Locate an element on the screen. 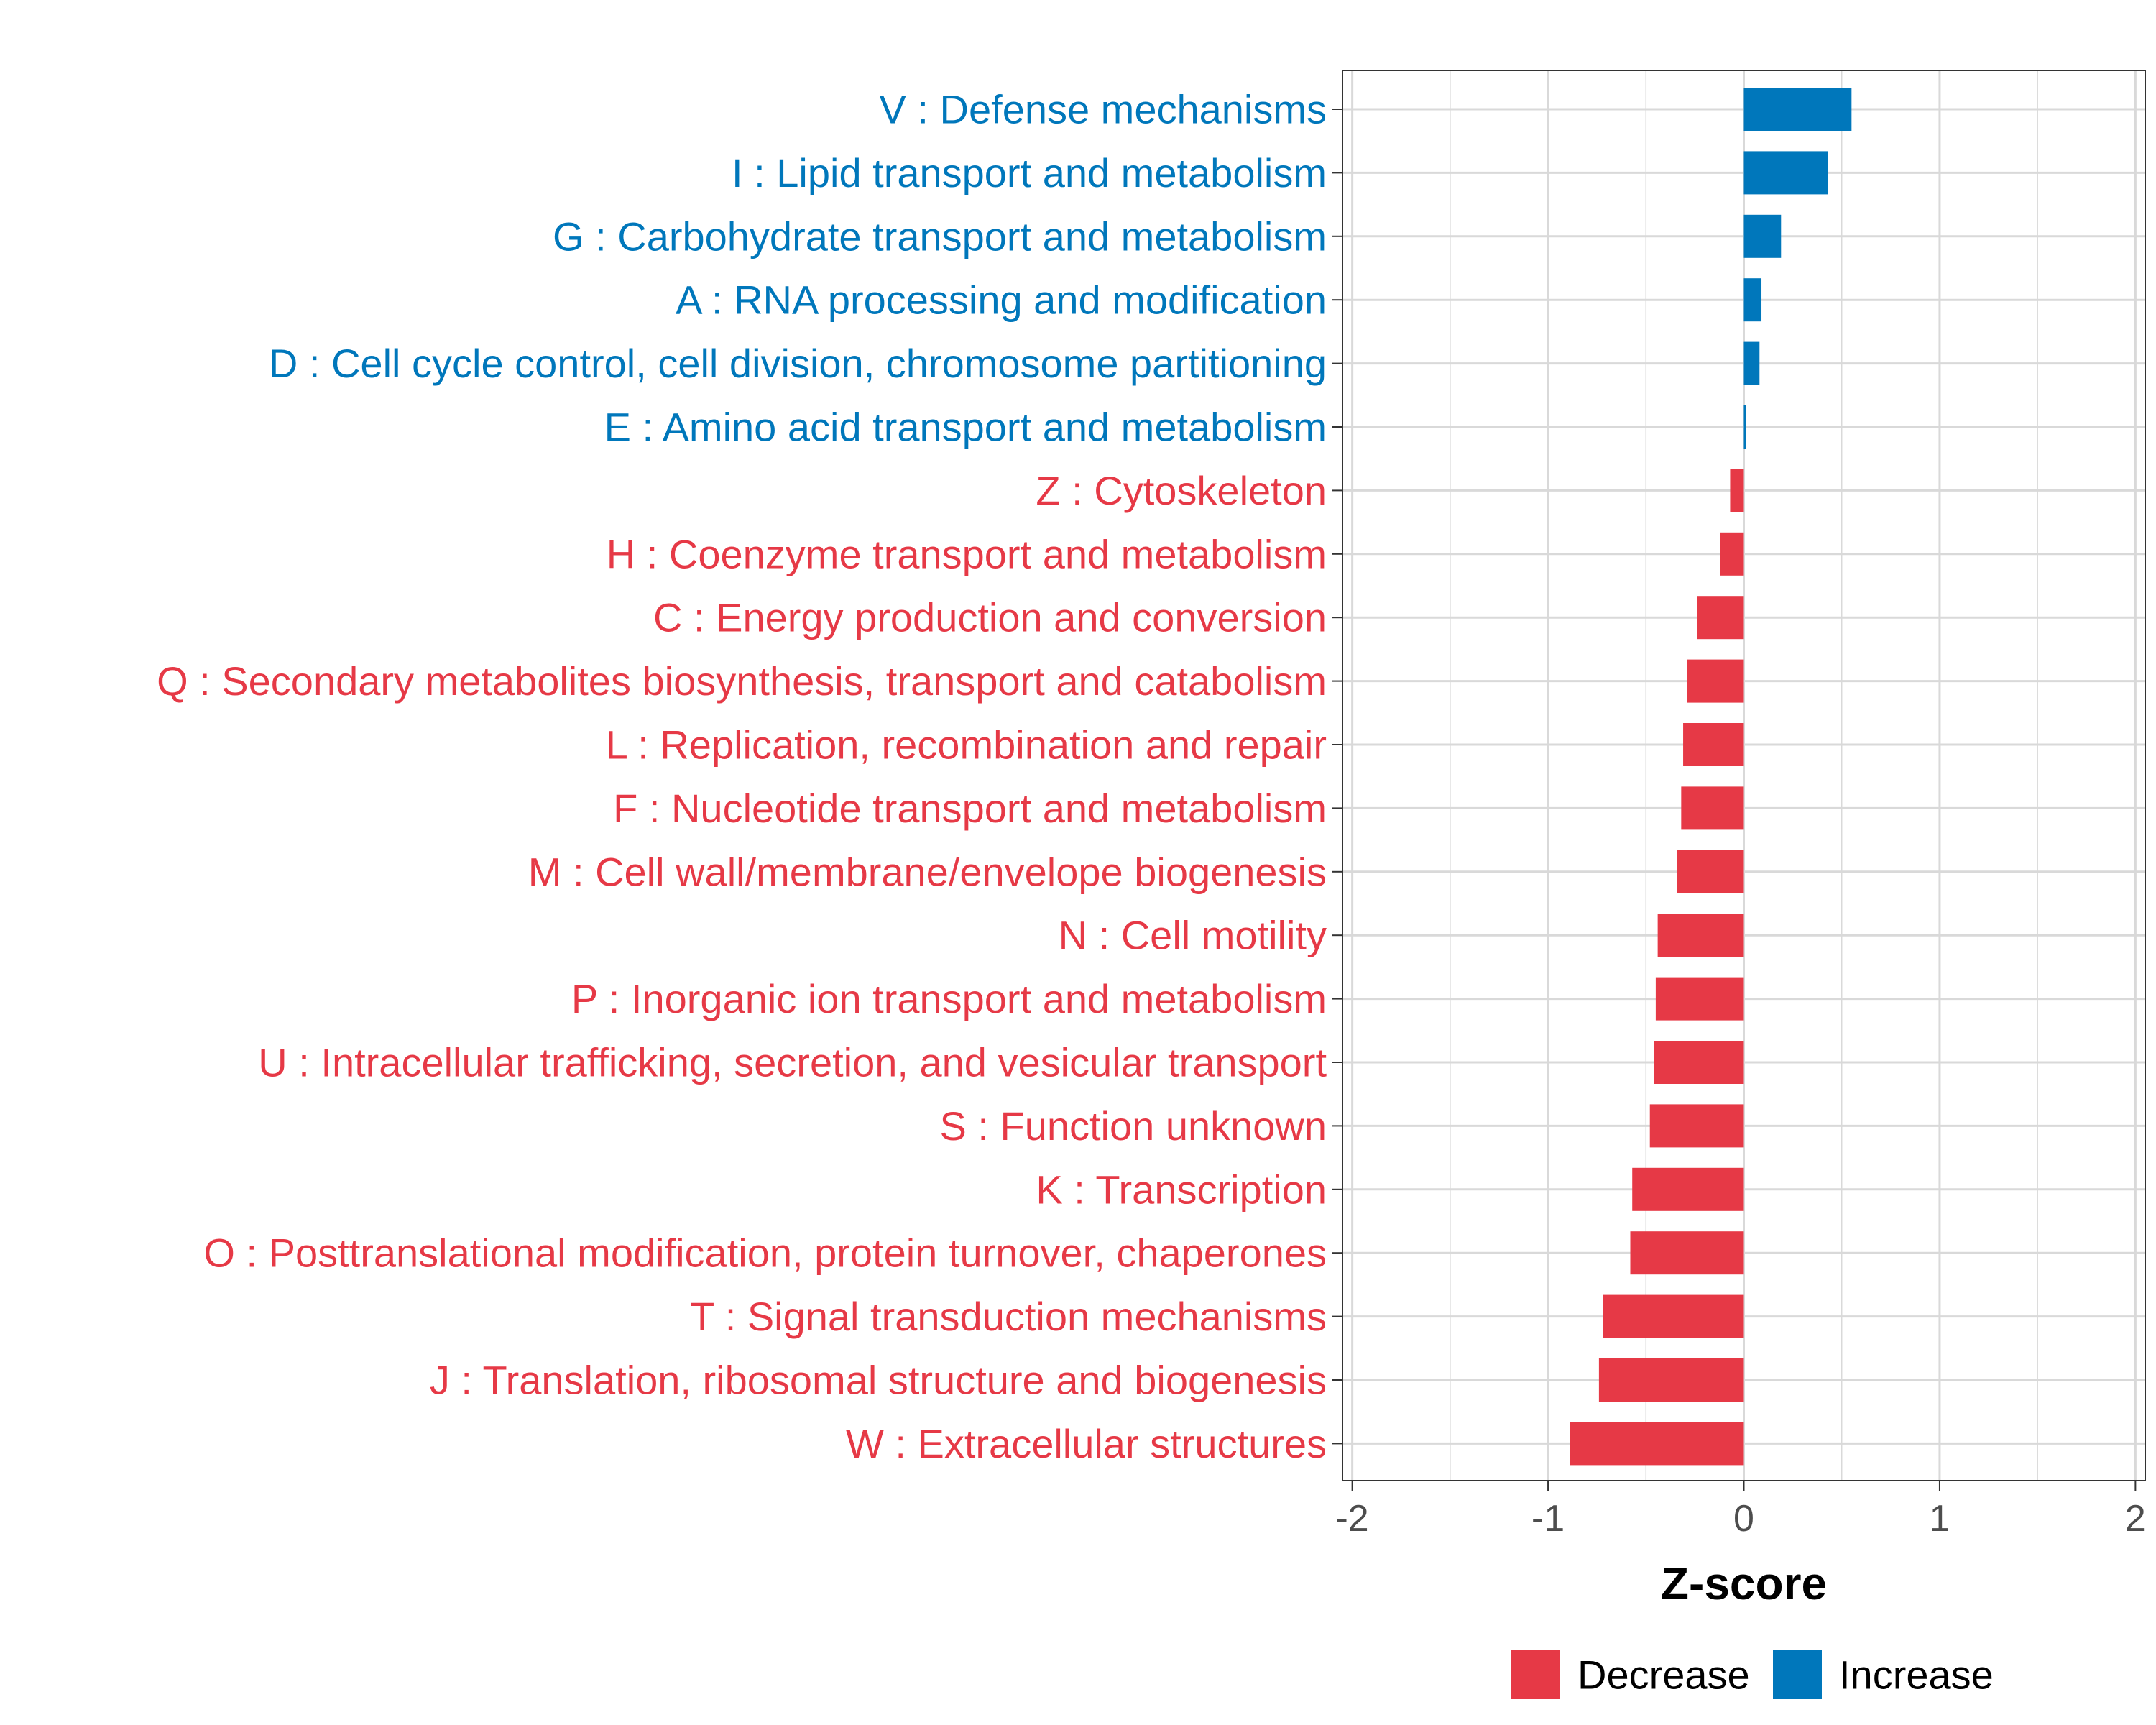 The height and width of the screenshot is (1725, 2156). category-label: Z : Cytoskeleton is located at coordinates (1181, 490).